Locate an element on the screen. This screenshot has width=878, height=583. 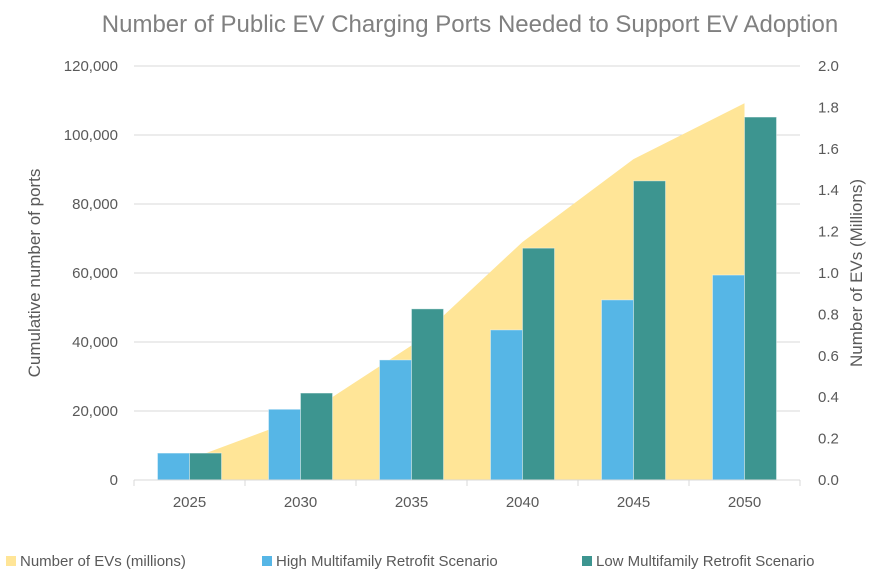
y-axis-label: Cumulative number of ports is located at coordinates (34, 273).